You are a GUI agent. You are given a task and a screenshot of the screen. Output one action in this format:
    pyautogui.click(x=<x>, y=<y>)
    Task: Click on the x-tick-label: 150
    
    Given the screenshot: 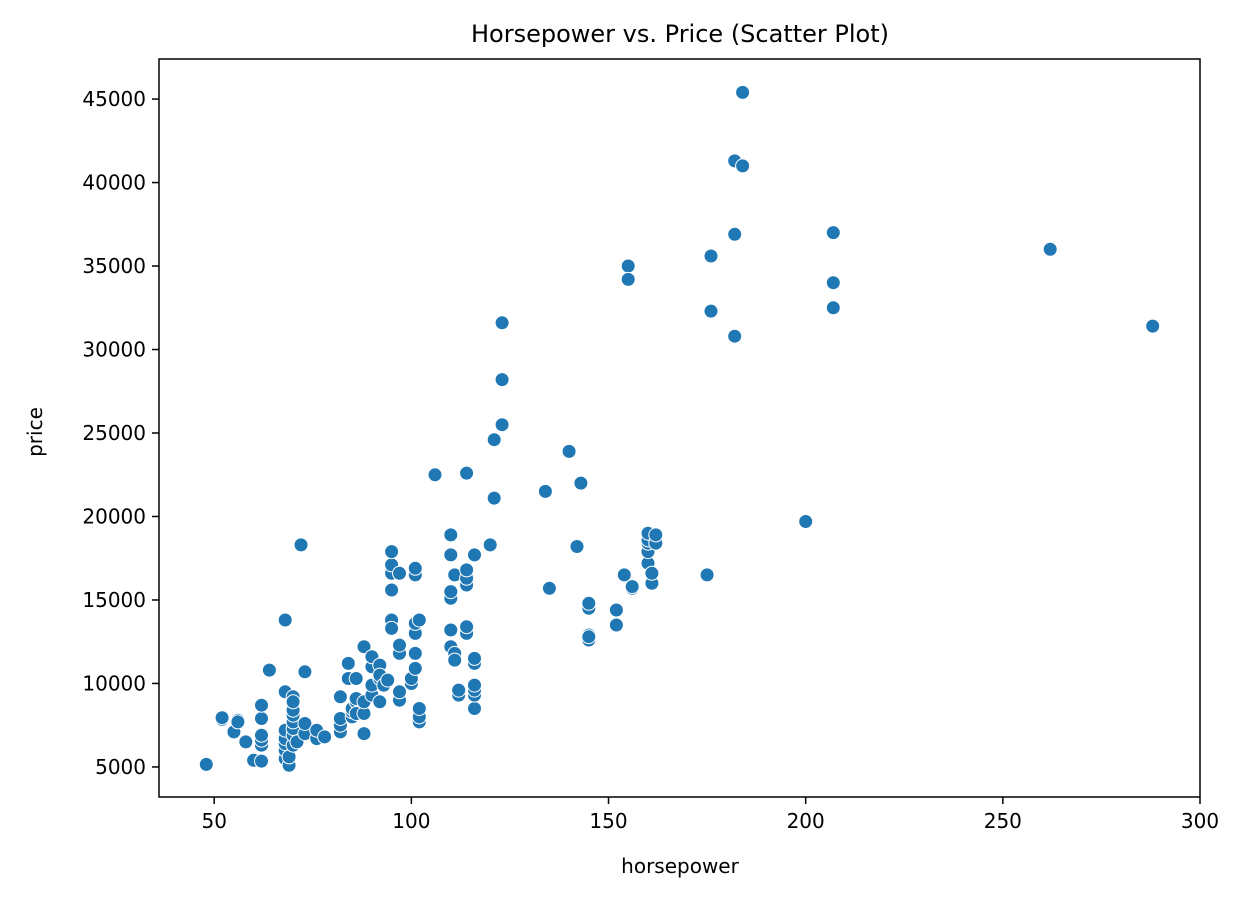 What is the action you would take?
    pyautogui.click(x=608, y=821)
    